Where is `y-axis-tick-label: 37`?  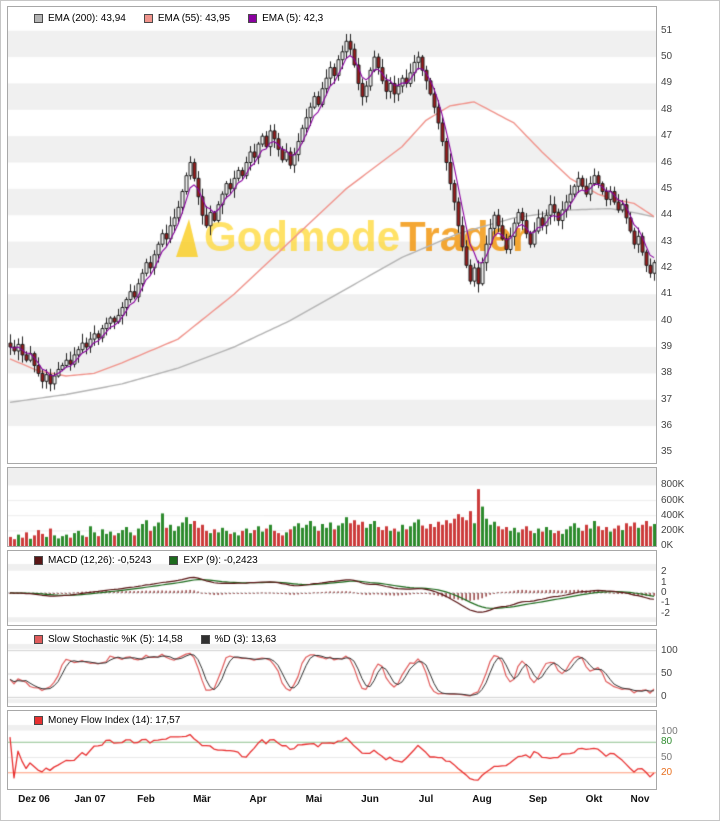
y-axis-tick-label: 37 is located at coordinates (667, 399).